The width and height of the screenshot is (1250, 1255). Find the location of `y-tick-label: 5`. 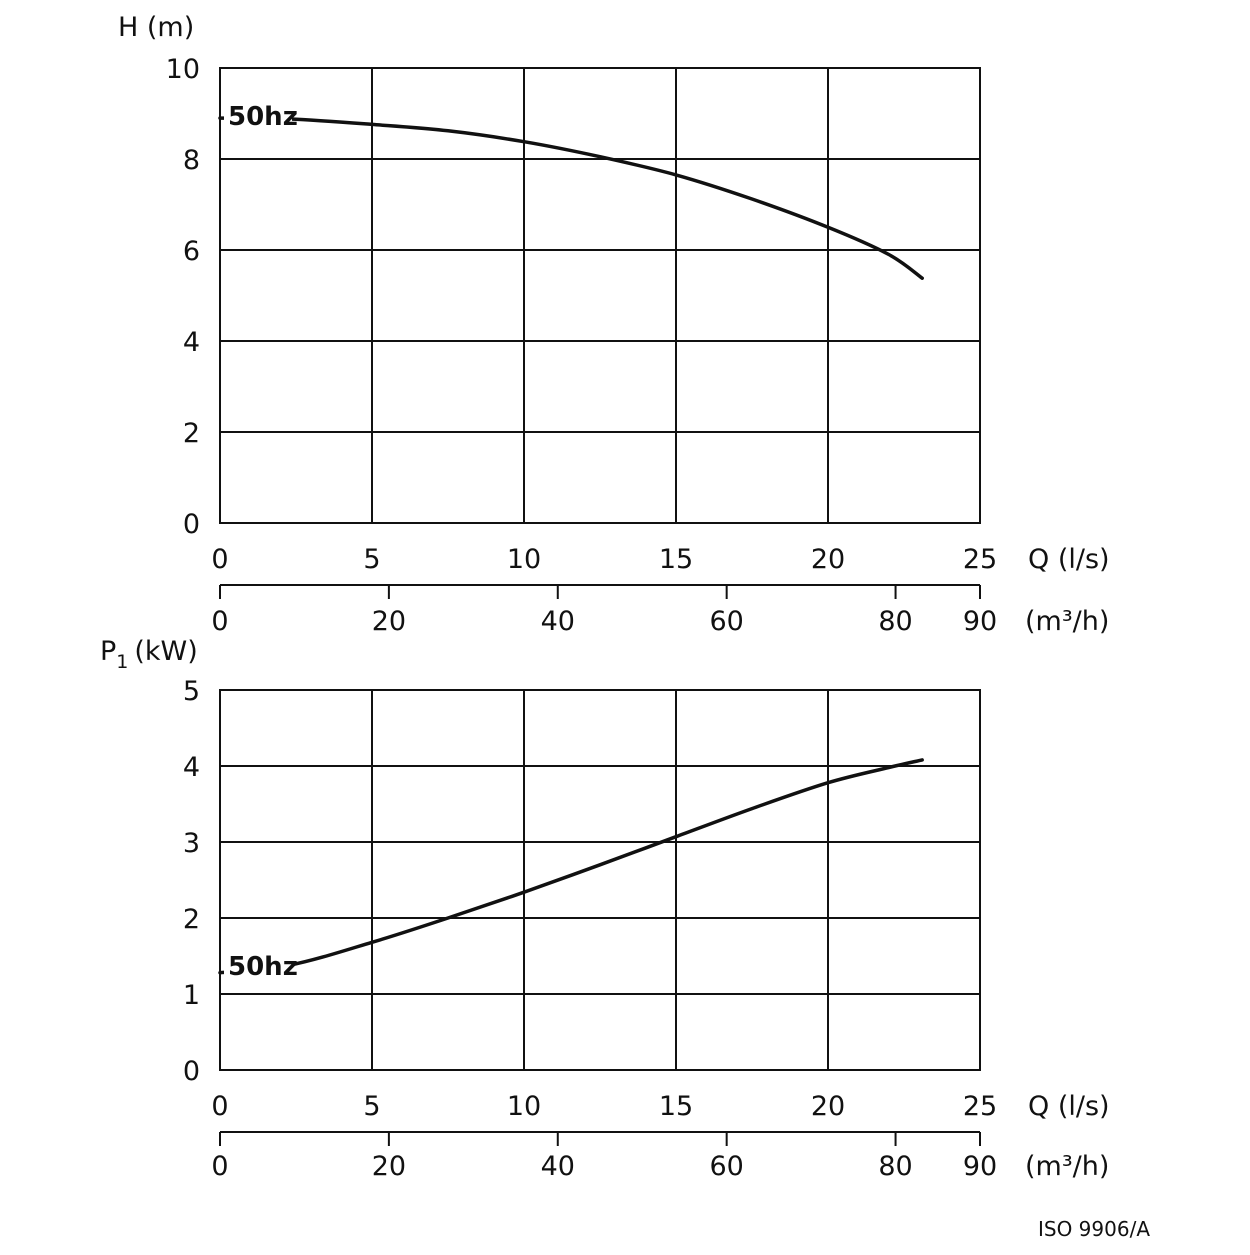

y-tick-label: 5 is located at coordinates (191, 691).